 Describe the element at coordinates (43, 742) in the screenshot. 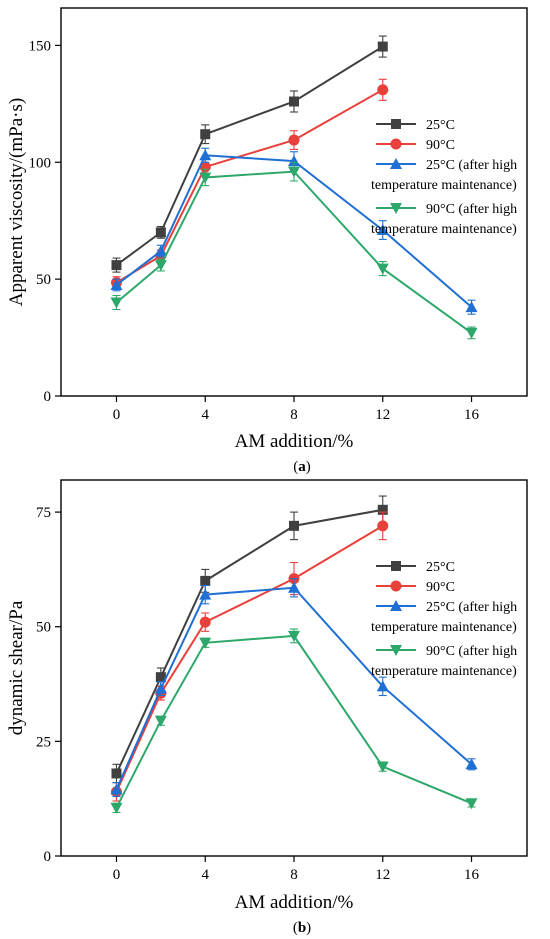

I see `y-tick-label: 25` at that location.